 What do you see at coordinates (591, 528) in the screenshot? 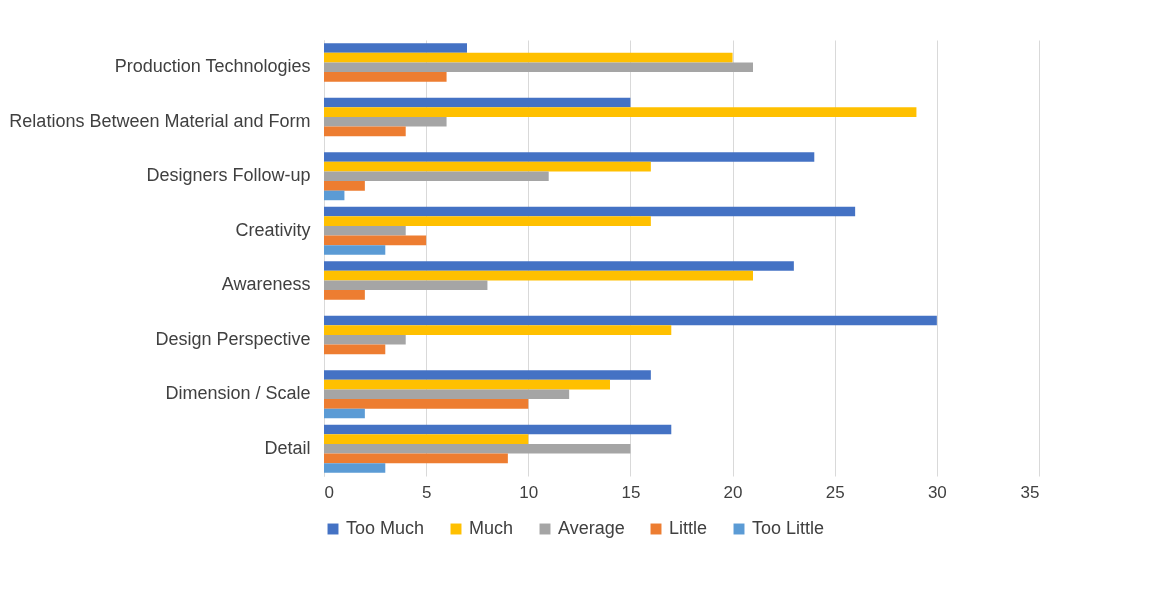
I see `legend-label: Average` at bounding box center [591, 528].